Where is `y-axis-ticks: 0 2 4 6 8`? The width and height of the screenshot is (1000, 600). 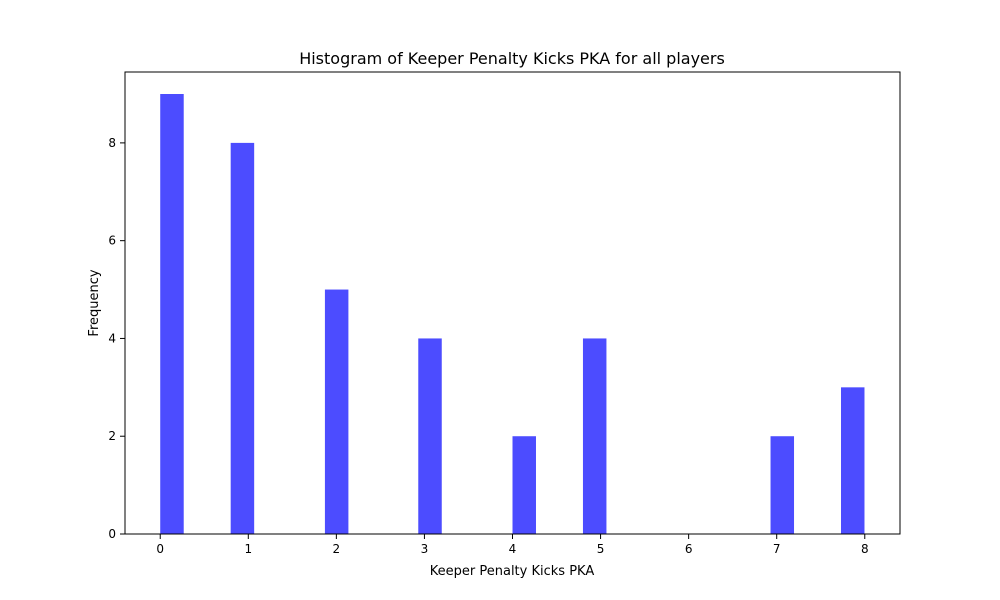
y-axis-ticks: 0 2 4 6 8 is located at coordinates (116, 338).